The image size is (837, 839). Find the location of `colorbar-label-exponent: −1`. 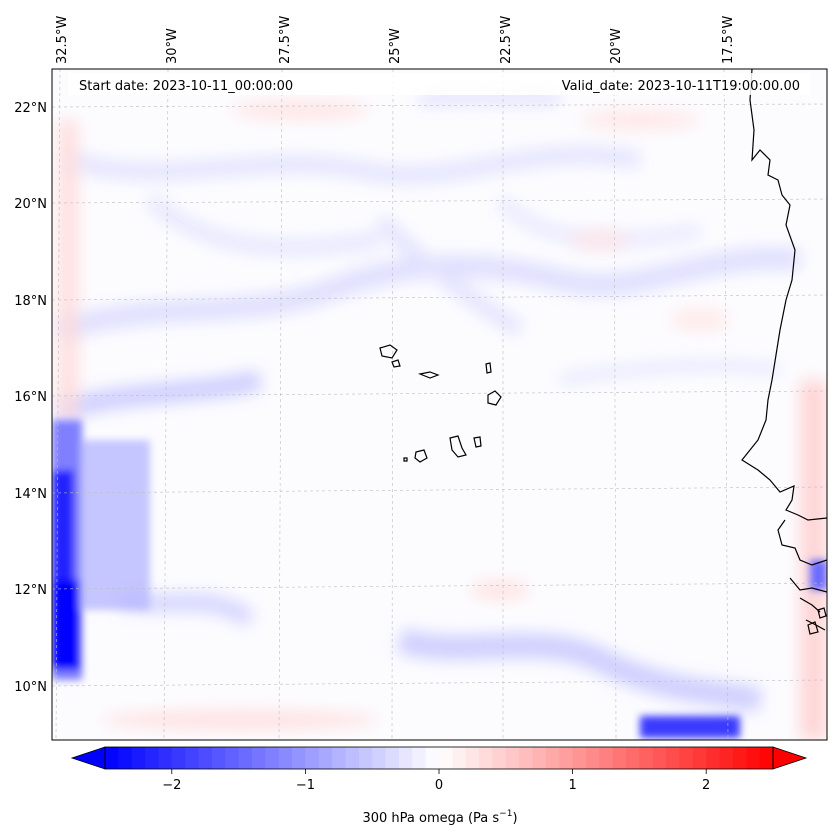

colorbar-label-exponent: −1 is located at coordinates (505, 814).